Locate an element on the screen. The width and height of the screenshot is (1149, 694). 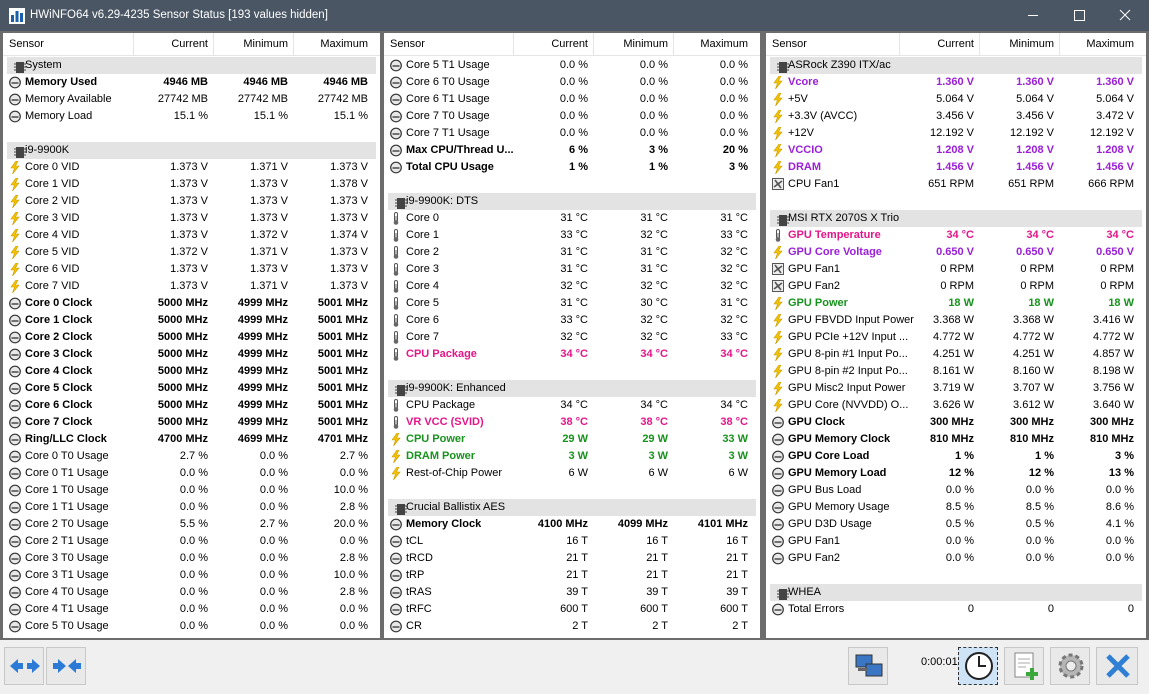
close-sensors-button is located at coordinates (1117, 666).